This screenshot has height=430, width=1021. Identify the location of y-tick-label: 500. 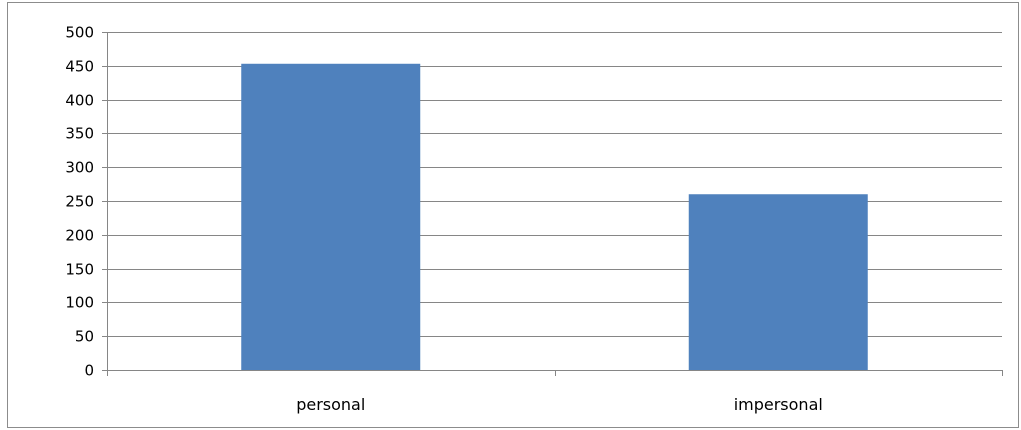
(79, 33).